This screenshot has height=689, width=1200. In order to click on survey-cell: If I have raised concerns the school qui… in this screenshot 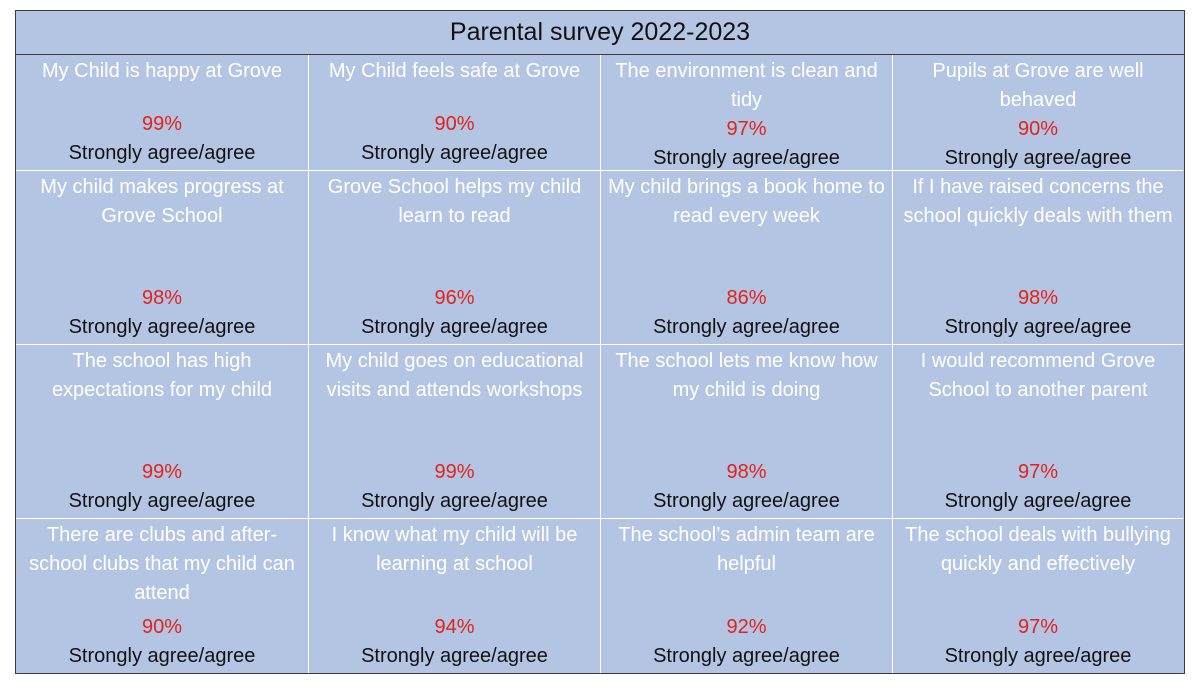, I will do `click(1038, 258)`.